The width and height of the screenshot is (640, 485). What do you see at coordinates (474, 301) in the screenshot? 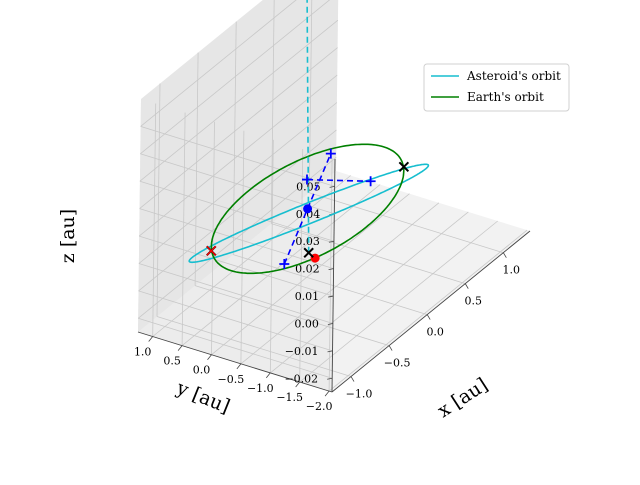
I see `x-tick-label: 0.5` at bounding box center [474, 301].